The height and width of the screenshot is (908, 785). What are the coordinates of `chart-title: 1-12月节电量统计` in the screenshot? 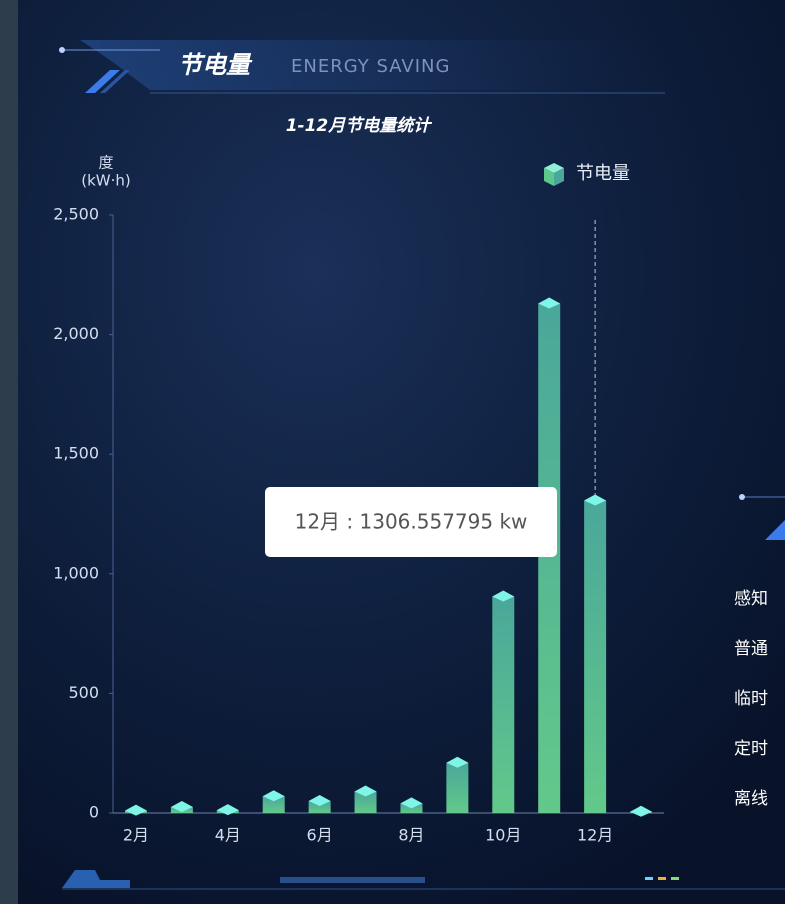 It's located at (359, 126).